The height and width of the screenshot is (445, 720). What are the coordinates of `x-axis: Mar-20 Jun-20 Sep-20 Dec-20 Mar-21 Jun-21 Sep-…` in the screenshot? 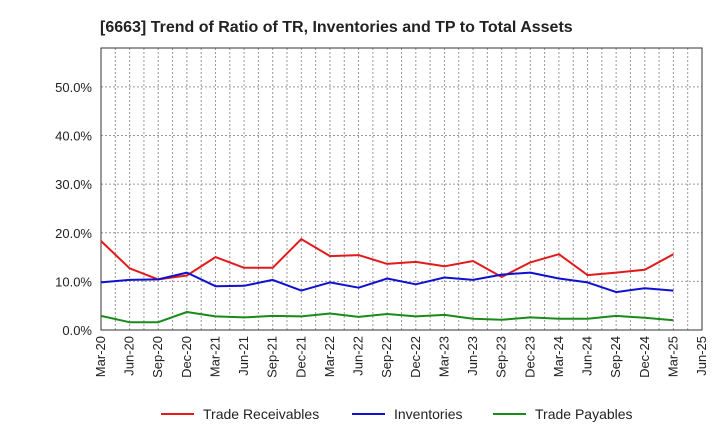 It's located at (401, 357).